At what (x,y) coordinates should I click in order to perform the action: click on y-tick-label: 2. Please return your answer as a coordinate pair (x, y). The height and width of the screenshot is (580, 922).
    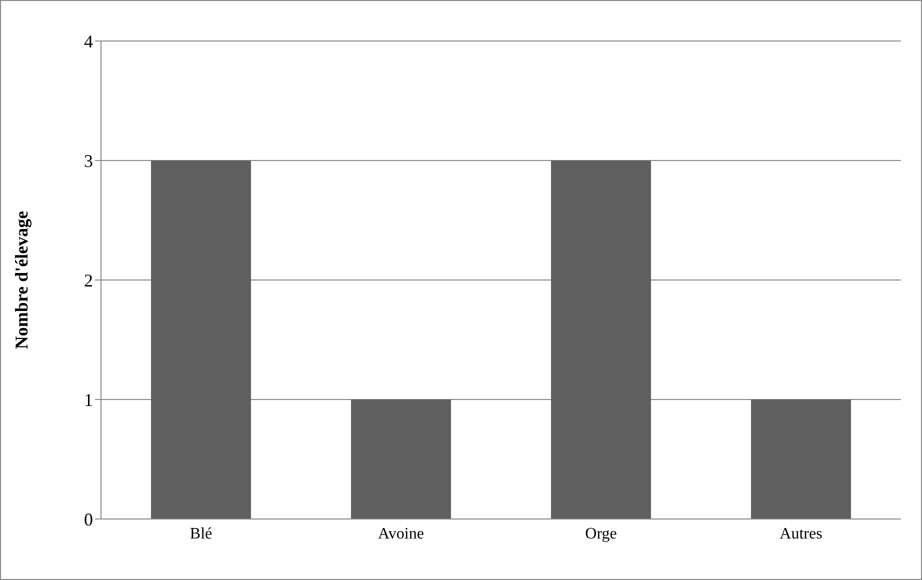
    Looking at the image, I should click on (88, 280).